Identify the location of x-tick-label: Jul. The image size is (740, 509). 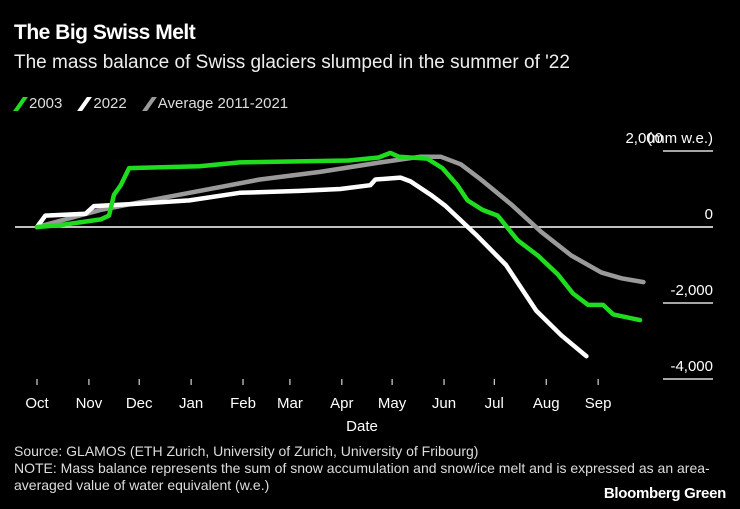
(494, 403).